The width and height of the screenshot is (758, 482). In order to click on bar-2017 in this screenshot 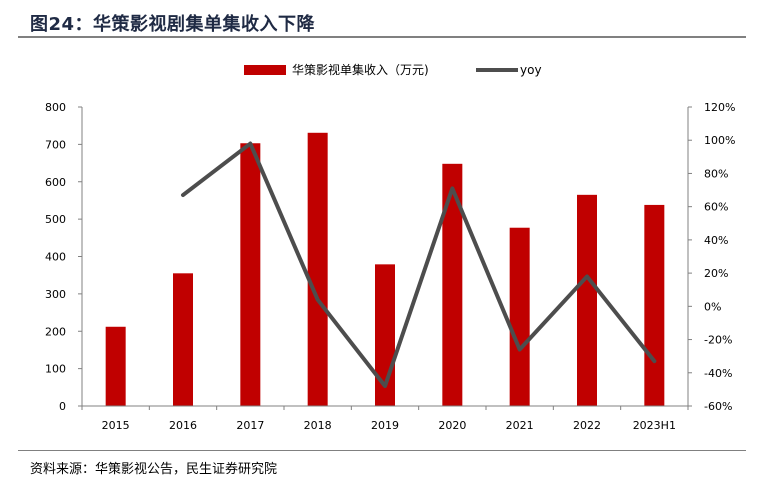, I will do `click(250, 274)`.